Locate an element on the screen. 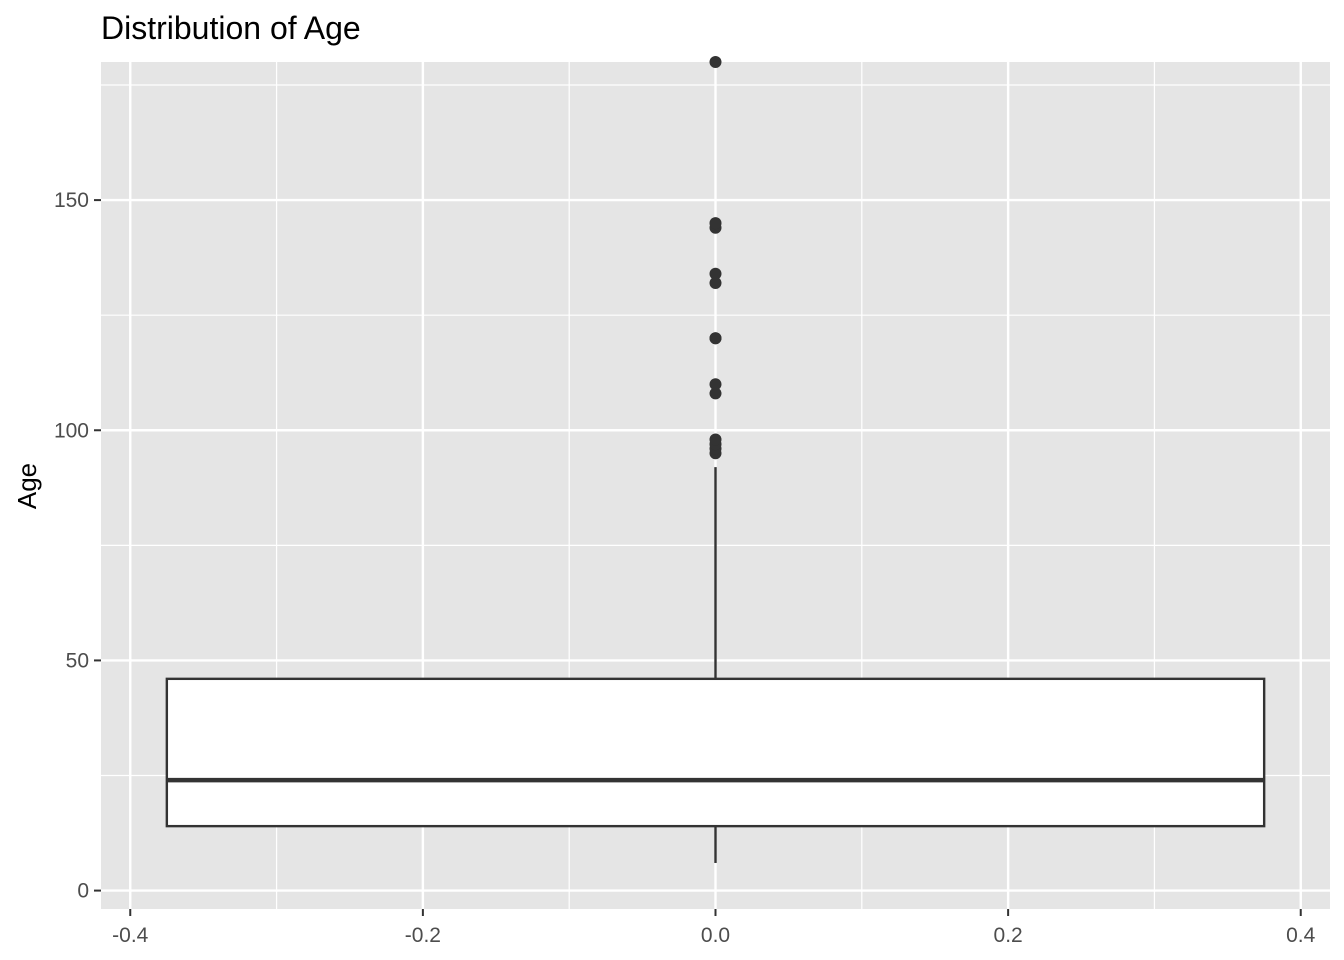 The image size is (1344, 960). y-tick-label: 50 is located at coordinates (77, 660).